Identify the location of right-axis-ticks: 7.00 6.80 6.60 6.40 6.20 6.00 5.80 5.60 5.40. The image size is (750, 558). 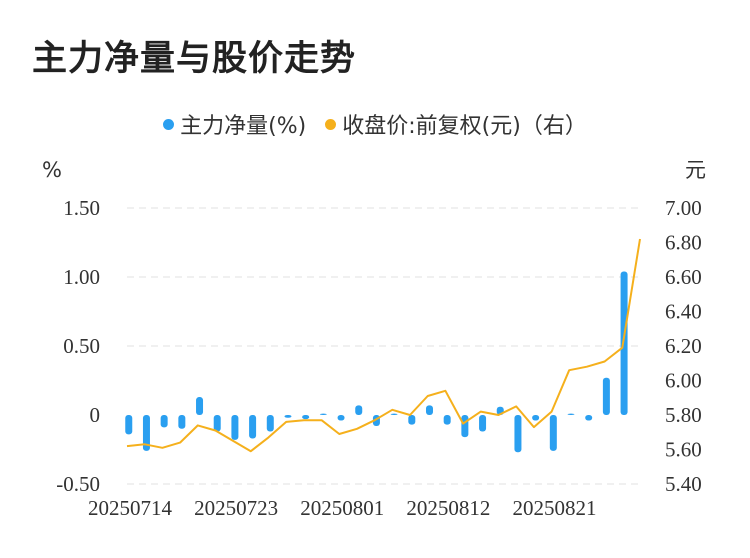
(683, 346).